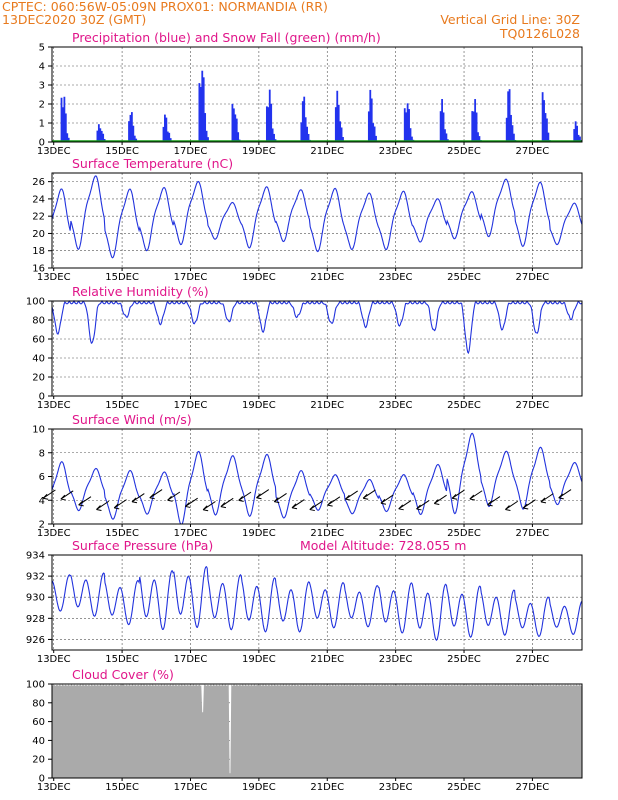 The width and height of the screenshot is (618, 800). Describe the element at coordinates (142, 545) in the screenshot. I see `panel-title: Surface Pressure (hPa)` at that location.